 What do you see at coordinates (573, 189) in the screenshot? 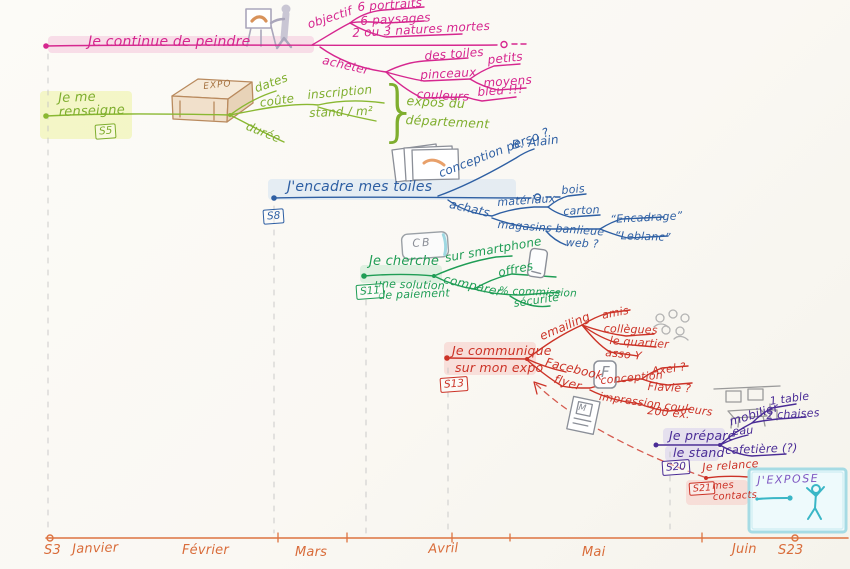
I see `encadre-bois: bois` at bounding box center [573, 189].